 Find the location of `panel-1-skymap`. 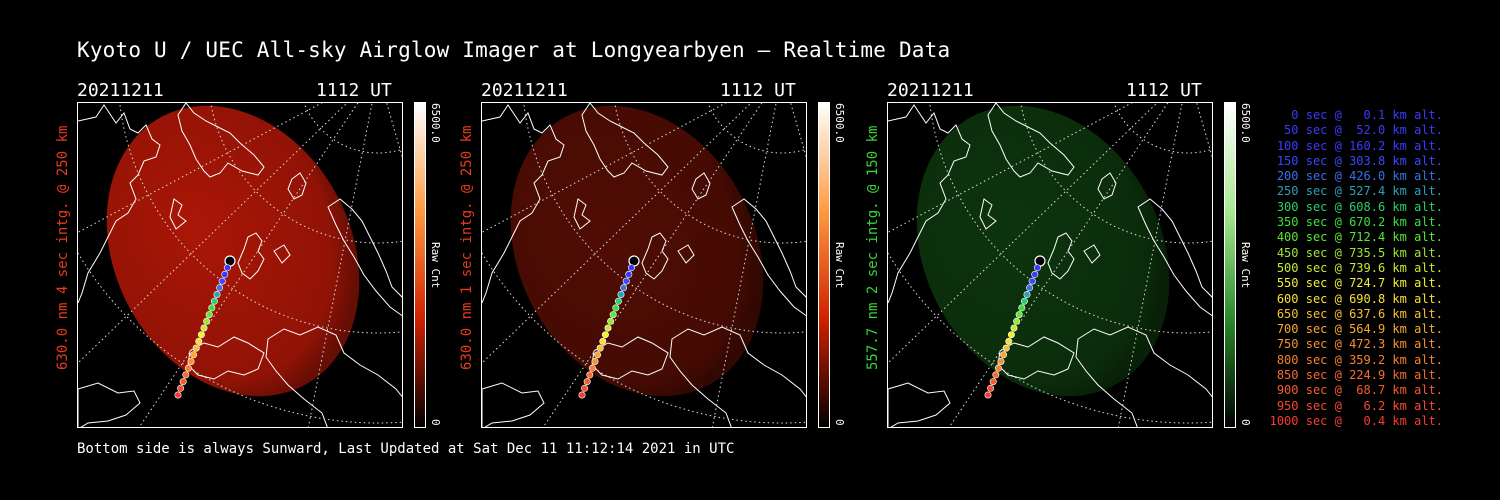

panel-1-skymap is located at coordinates (240, 265).